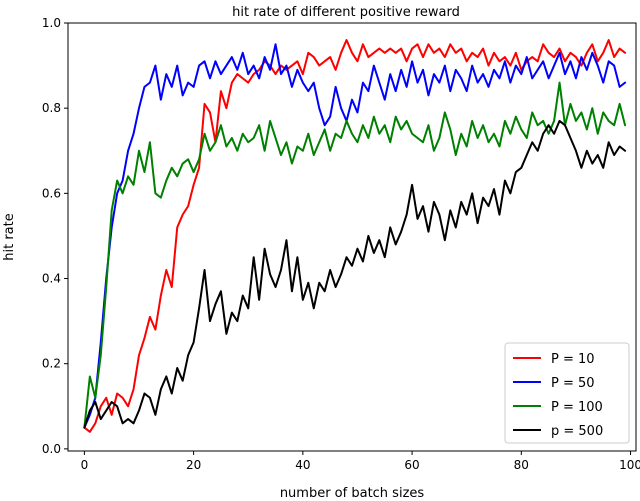  What do you see at coordinates (51, 23) in the screenshot?
I see `y-tick-label: 1.0` at bounding box center [51, 23].